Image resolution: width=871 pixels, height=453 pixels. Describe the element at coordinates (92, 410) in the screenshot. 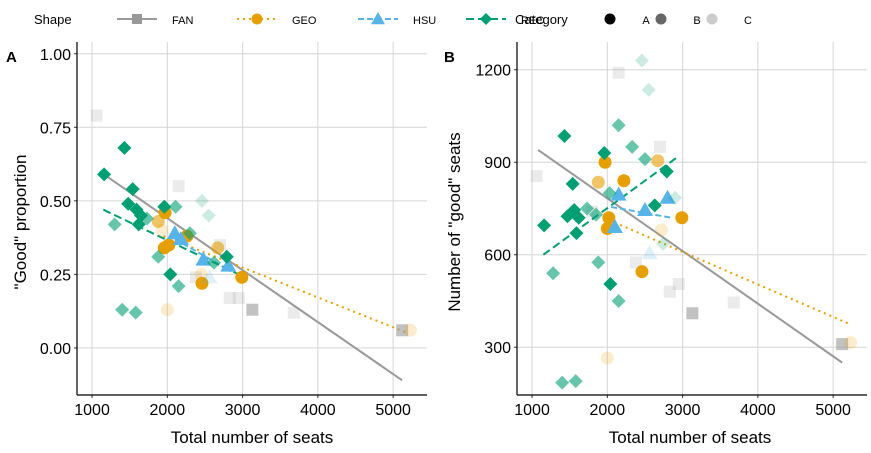

I see `x-tick-label: 1000` at that location.